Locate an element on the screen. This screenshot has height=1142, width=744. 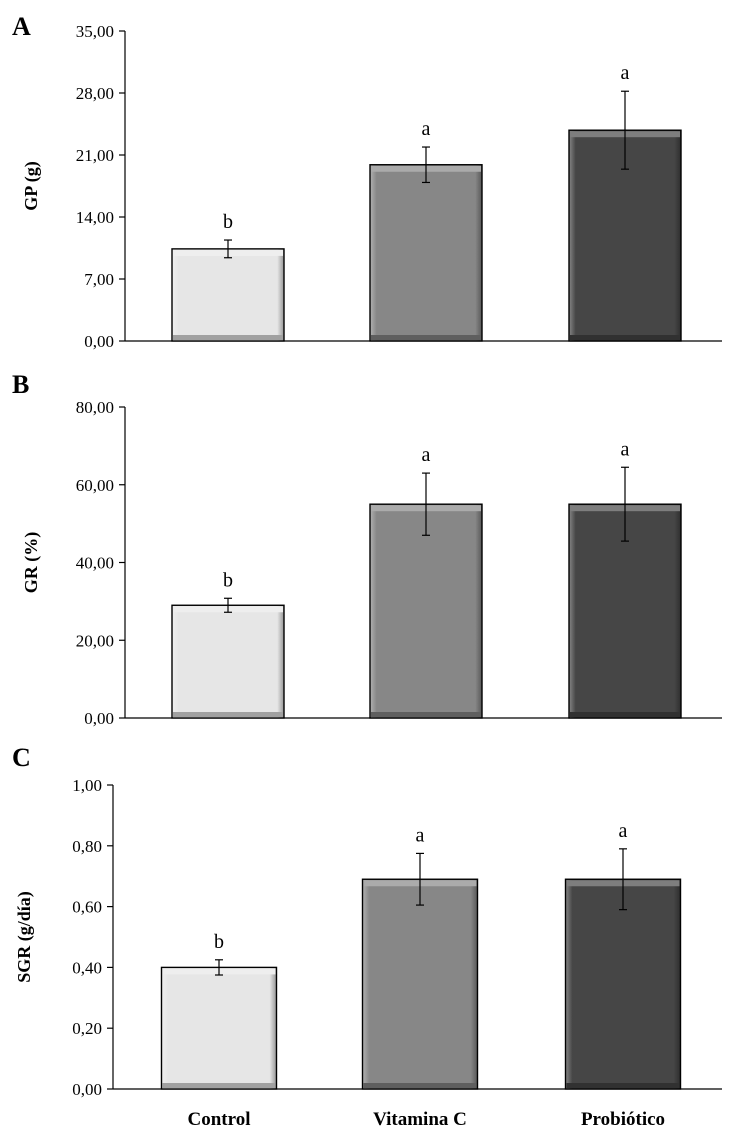
y-tick-label: 7,00 is located at coordinates (99, 279).